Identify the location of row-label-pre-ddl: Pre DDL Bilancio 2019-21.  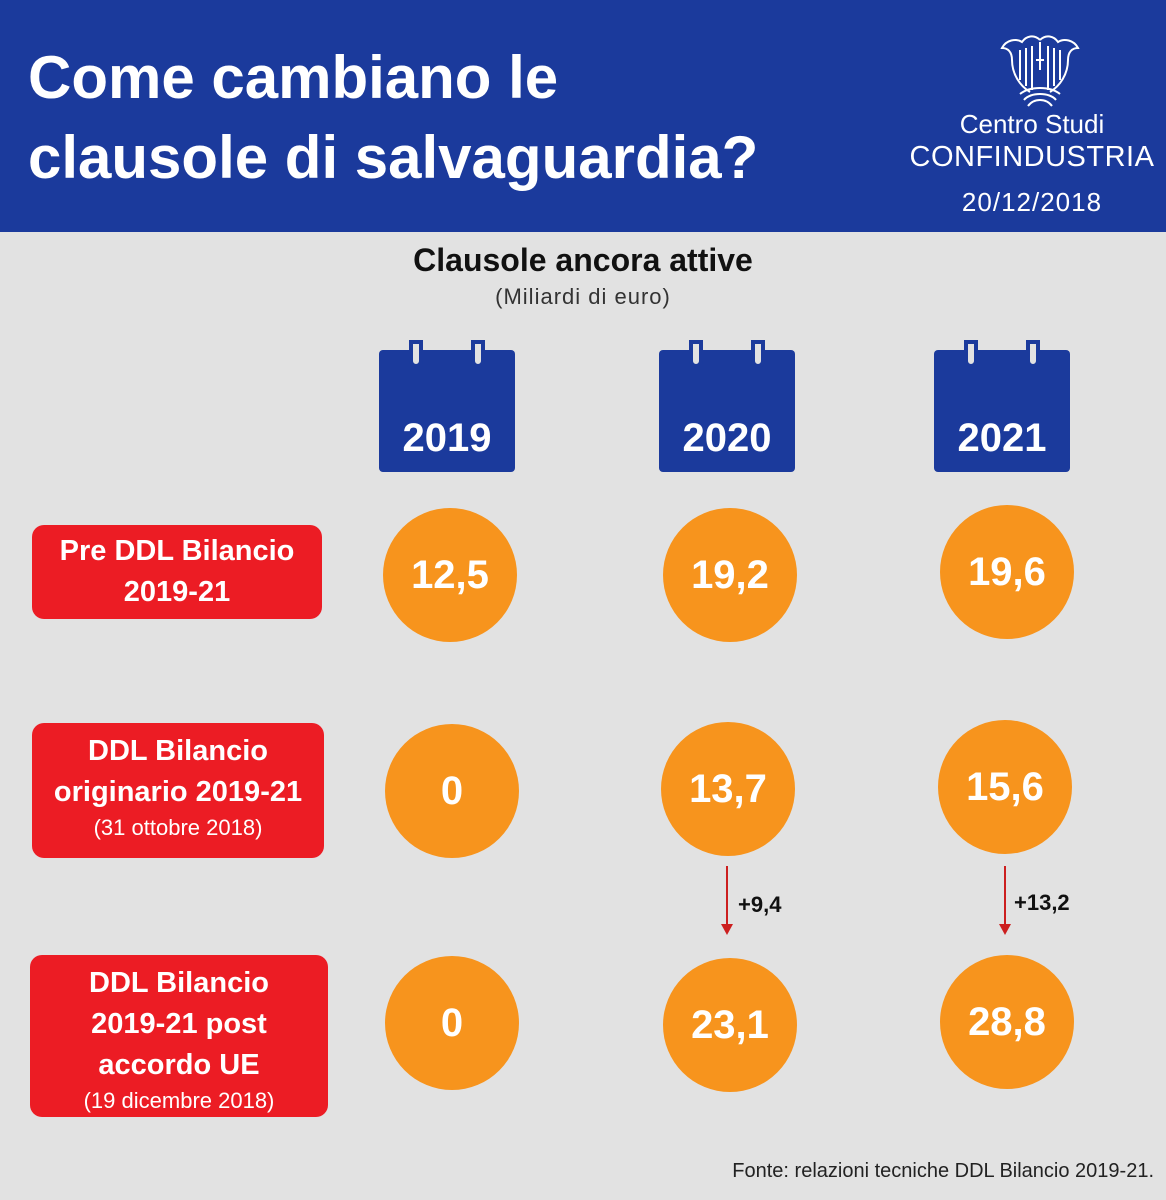
(177, 572).